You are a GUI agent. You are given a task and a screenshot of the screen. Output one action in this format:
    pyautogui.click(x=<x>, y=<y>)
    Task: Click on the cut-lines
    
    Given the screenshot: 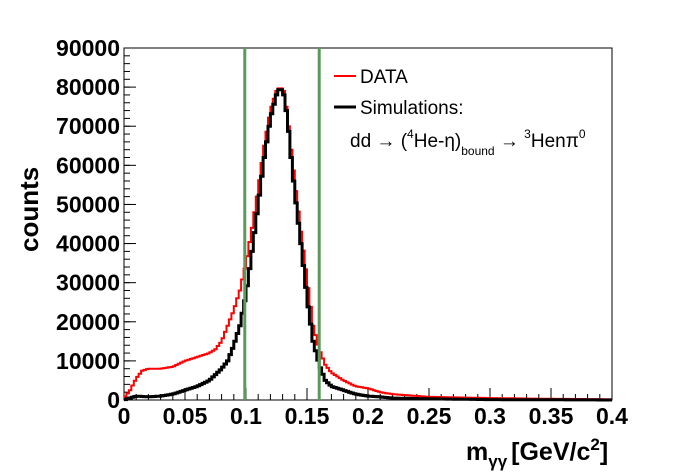 What is the action you would take?
    pyautogui.click(x=282, y=224)
    